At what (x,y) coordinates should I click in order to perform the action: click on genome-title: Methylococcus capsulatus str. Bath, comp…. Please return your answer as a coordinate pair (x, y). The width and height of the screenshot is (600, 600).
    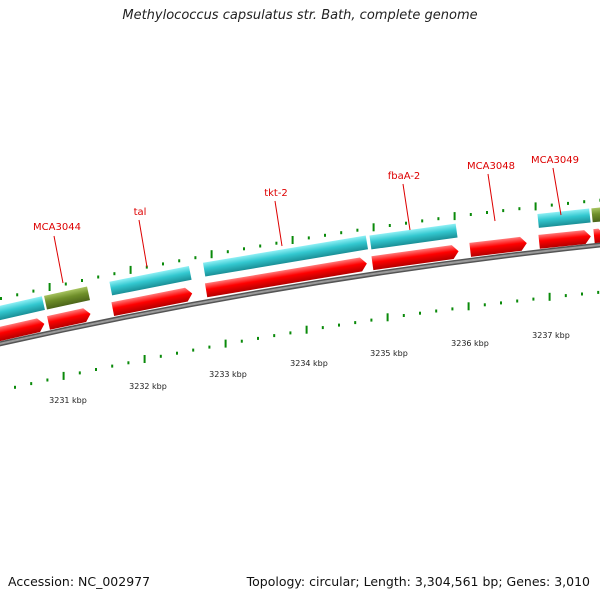
    Looking at the image, I should click on (300, 15).